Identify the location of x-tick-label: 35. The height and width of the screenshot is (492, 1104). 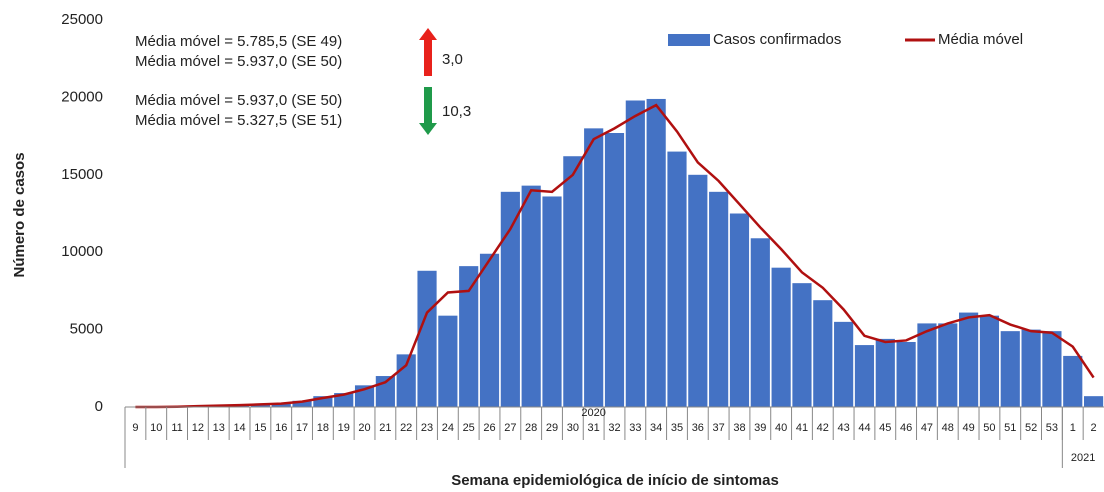
(677, 428).